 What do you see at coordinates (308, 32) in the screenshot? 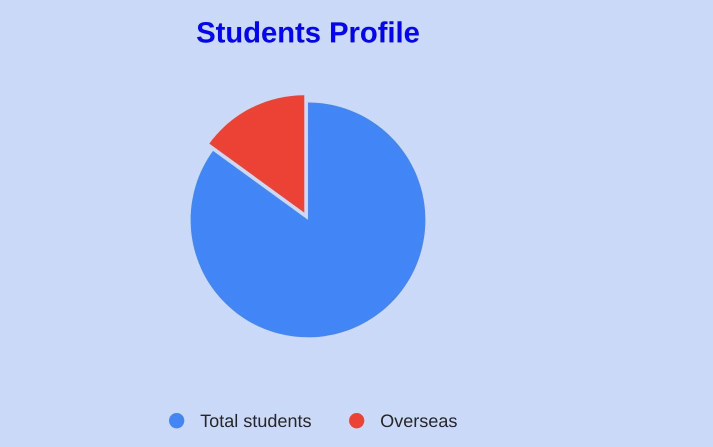
I see `chart-title: Students Profile` at bounding box center [308, 32].